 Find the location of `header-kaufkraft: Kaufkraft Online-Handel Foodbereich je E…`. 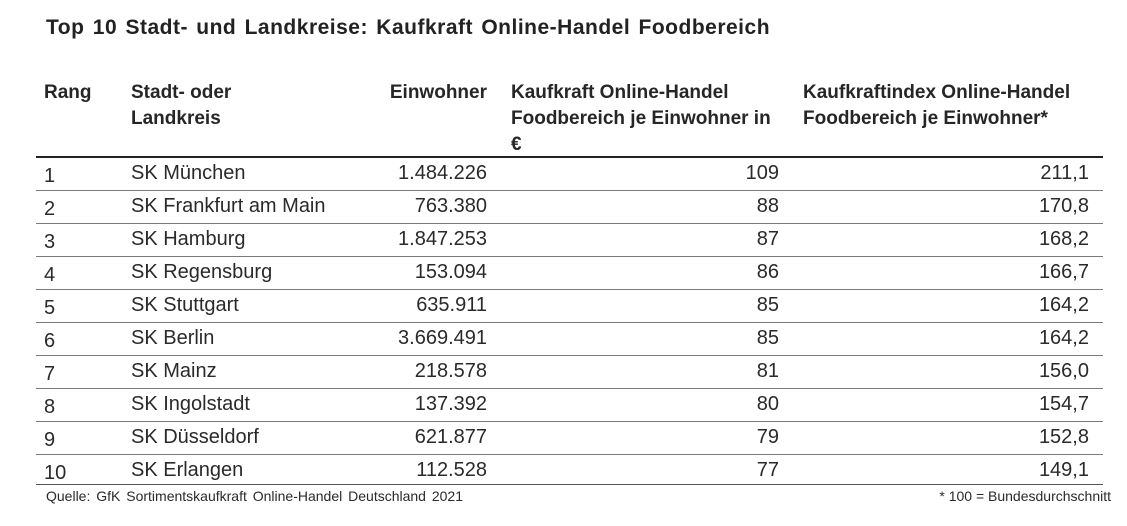

header-kaufkraft: Kaufkraft Online-Handel Foodbereich je E… is located at coordinates (641, 118).